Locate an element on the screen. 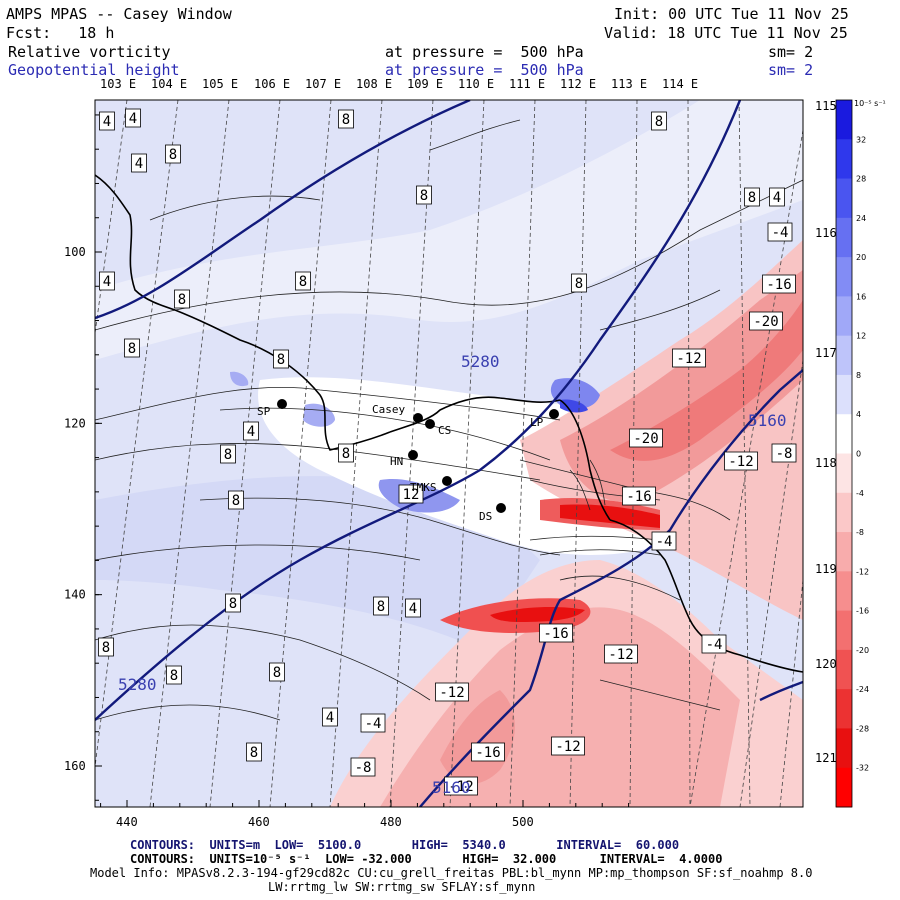  x-tick-label: 500 is located at coordinates (523, 822).